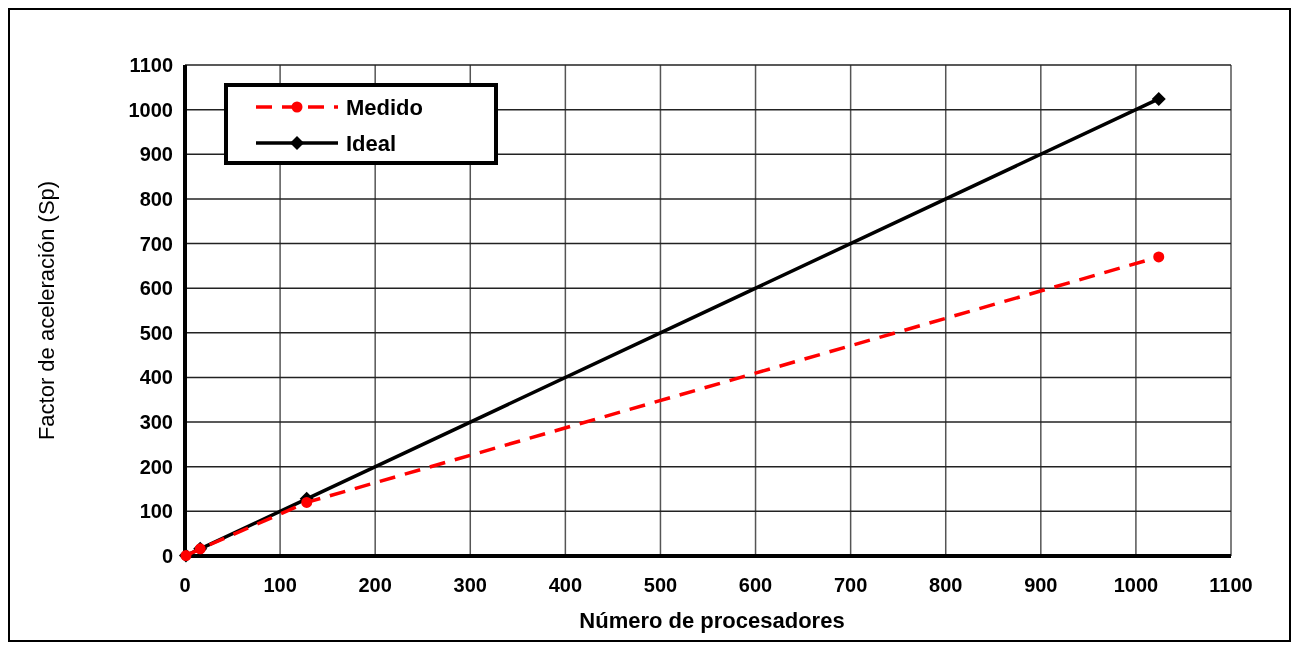 The width and height of the screenshot is (1299, 650). Describe the element at coordinates (156, 332) in the screenshot. I see `y-tick-label: 500` at that location.